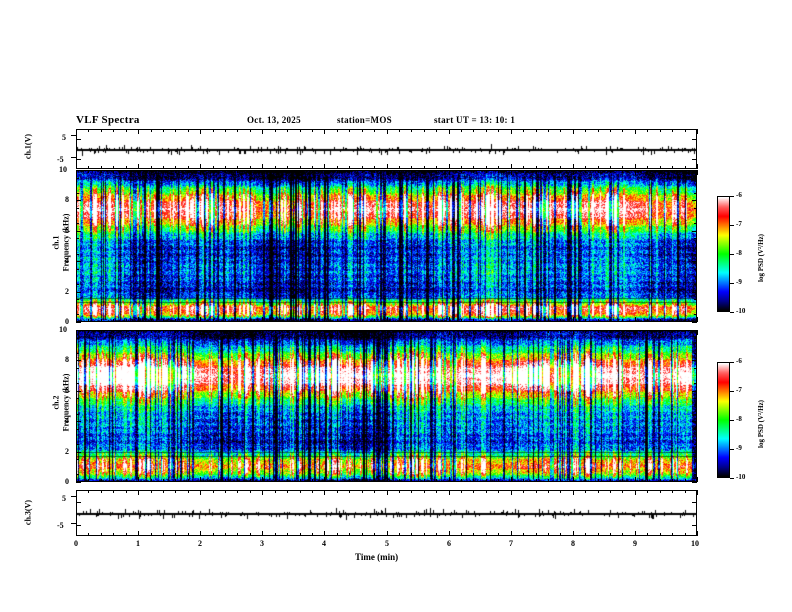 The image size is (792, 612). What do you see at coordinates (739, 253) in the screenshot?
I see `ch1-colorbar-tick-label--8: -8` at bounding box center [739, 253].